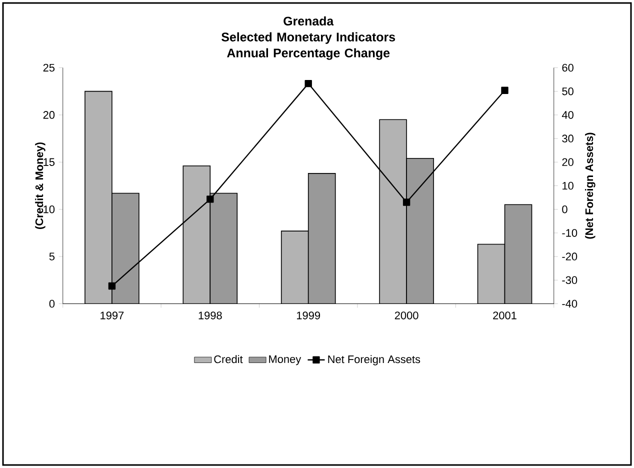 The image size is (634, 468). What do you see at coordinates (570, 256) in the screenshot?
I see `y2-tick-label: -20` at bounding box center [570, 256].